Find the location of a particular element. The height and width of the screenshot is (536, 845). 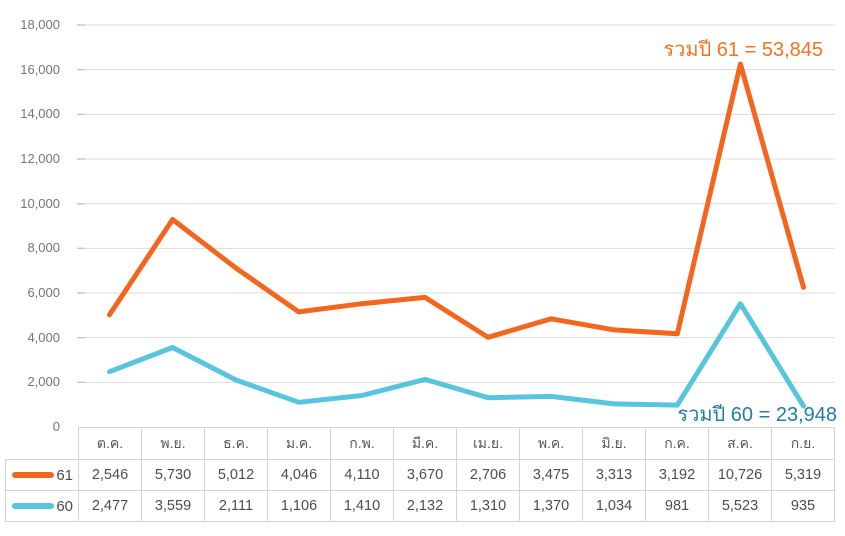

table-cell: 981 is located at coordinates (677, 506).